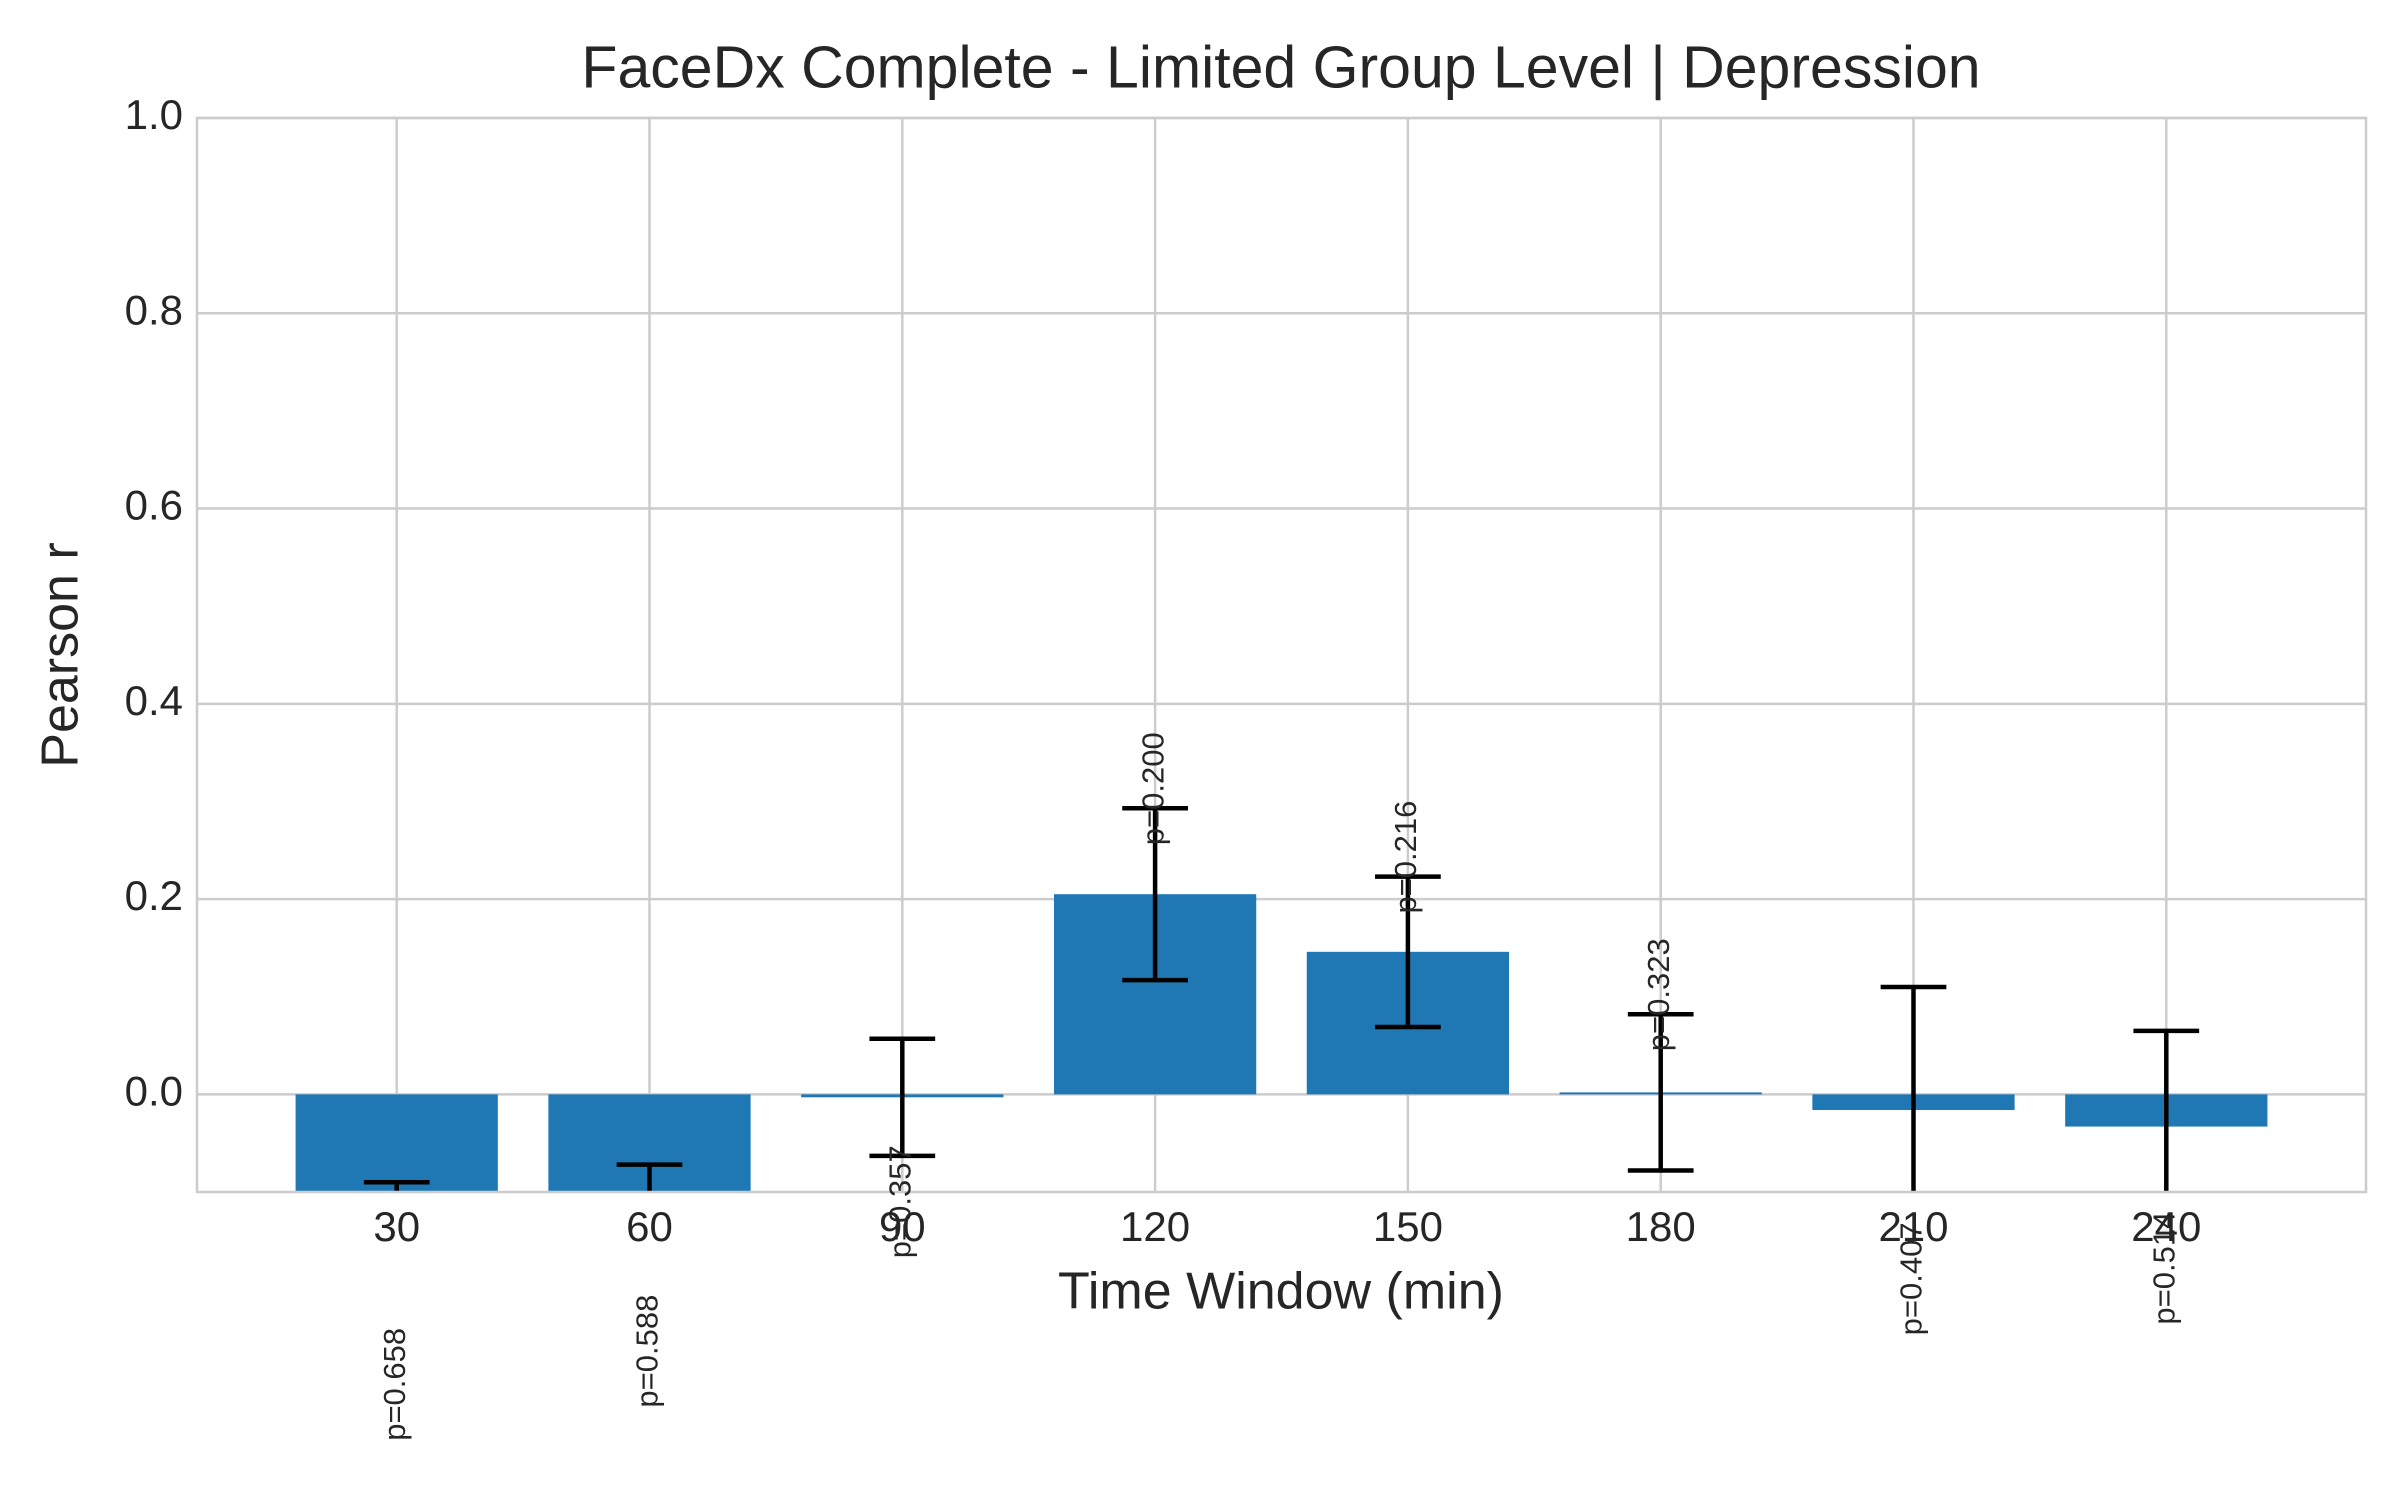 This screenshot has width=2400, height=1500. Describe the element at coordinates (1152, 788) in the screenshot. I see `p-value-label: p=0.200` at that location.